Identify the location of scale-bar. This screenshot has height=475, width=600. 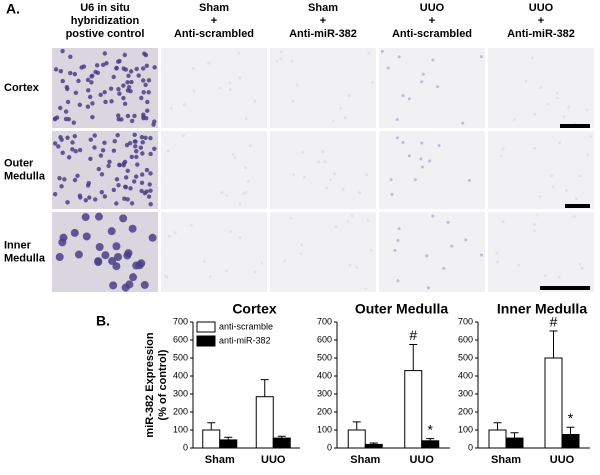
(577, 206).